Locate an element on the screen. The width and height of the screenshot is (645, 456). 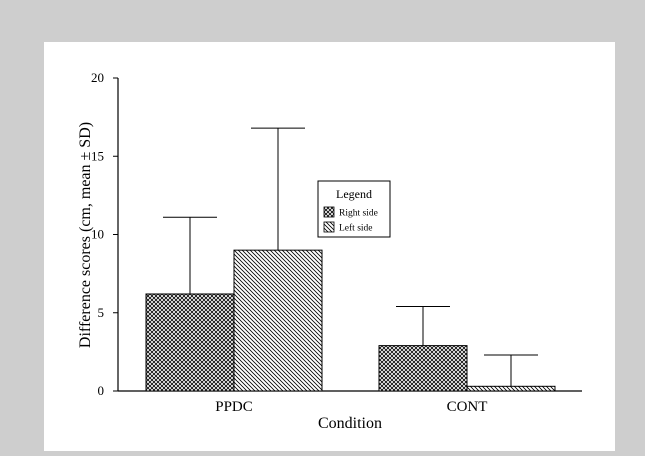
legend: Legend Right side Left side is located at coordinates (354, 209).